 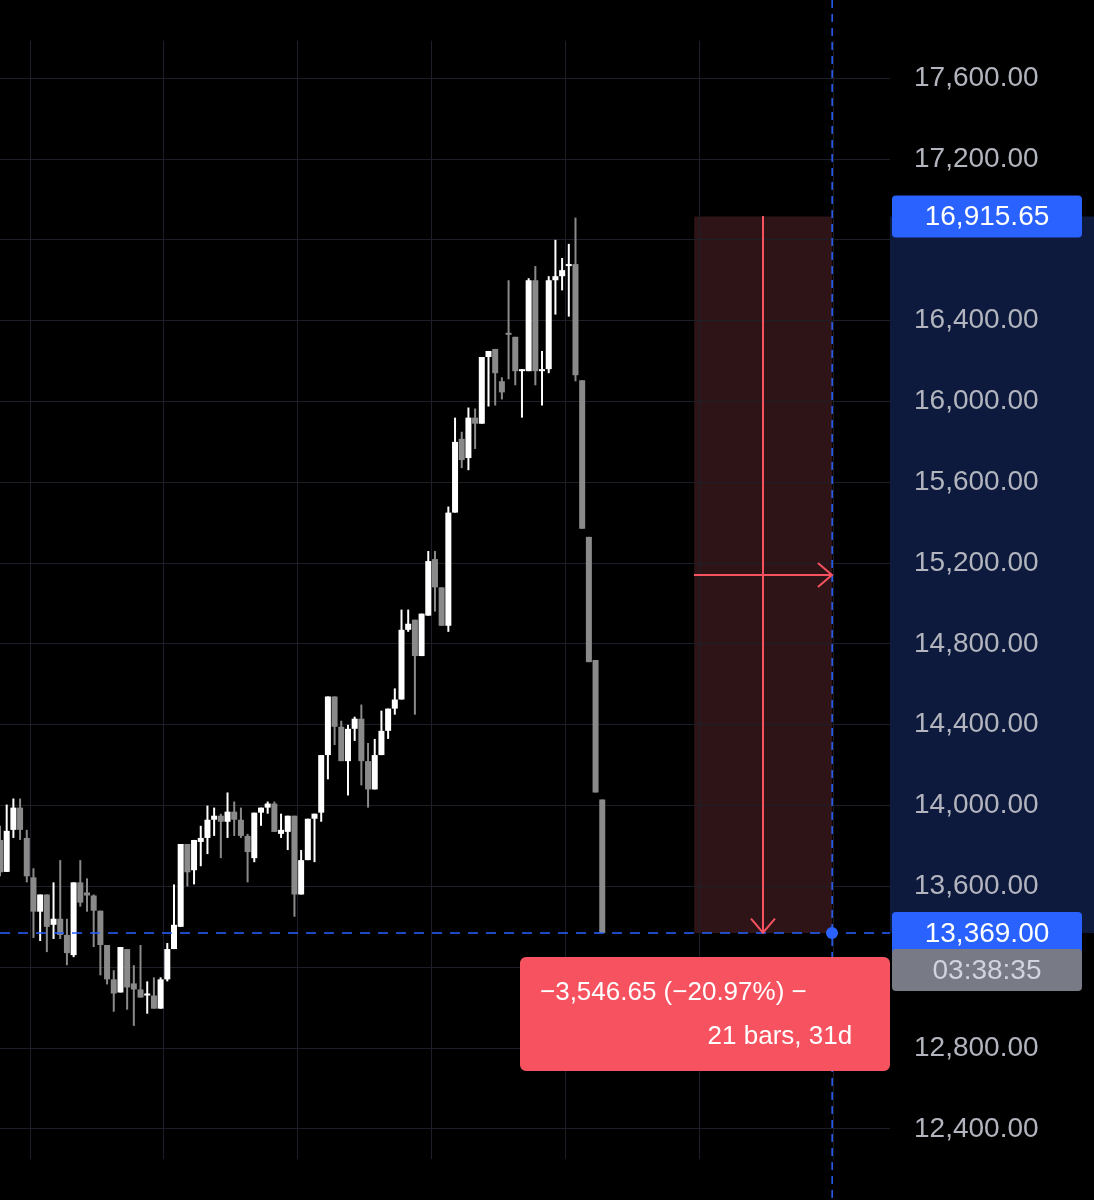 What do you see at coordinates (976, 723) in the screenshot?
I see `y-tick-label: 14,400.00` at bounding box center [976, 723].